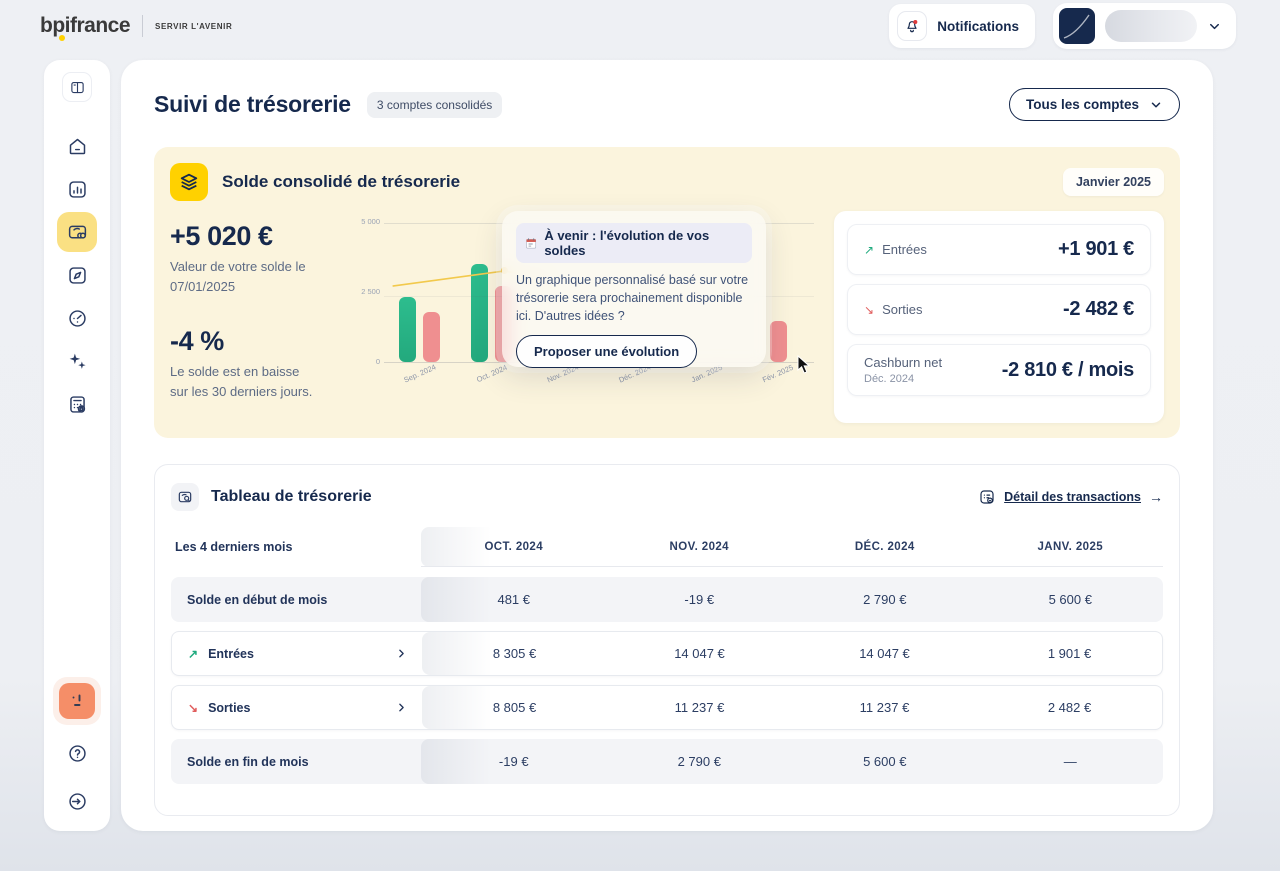 The image size is (1280, 871). I want to click on receipt-icon, so click(987, 497).